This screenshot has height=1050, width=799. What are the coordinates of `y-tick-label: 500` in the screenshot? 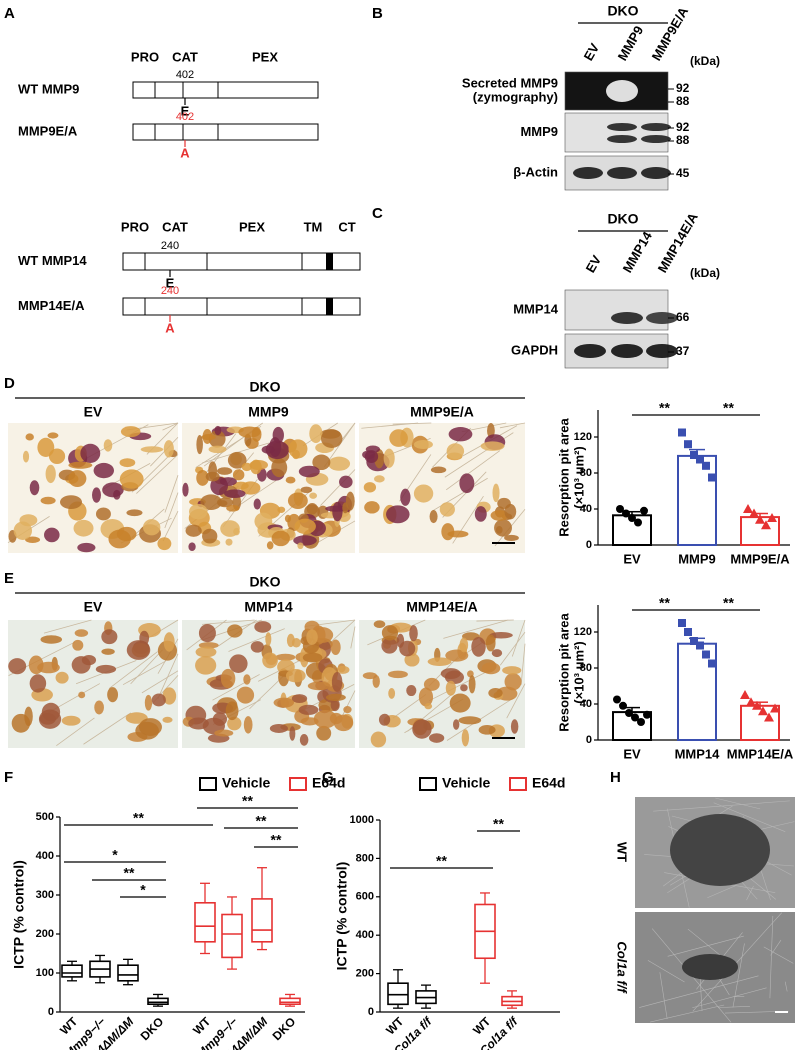 It's located at (45, 817).